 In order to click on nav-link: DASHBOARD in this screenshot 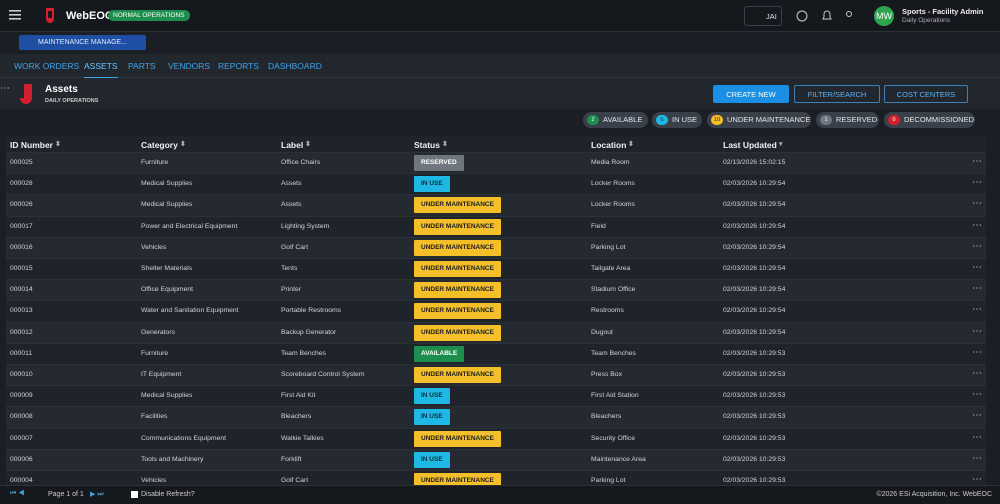, I will do `click(295, 66)`.